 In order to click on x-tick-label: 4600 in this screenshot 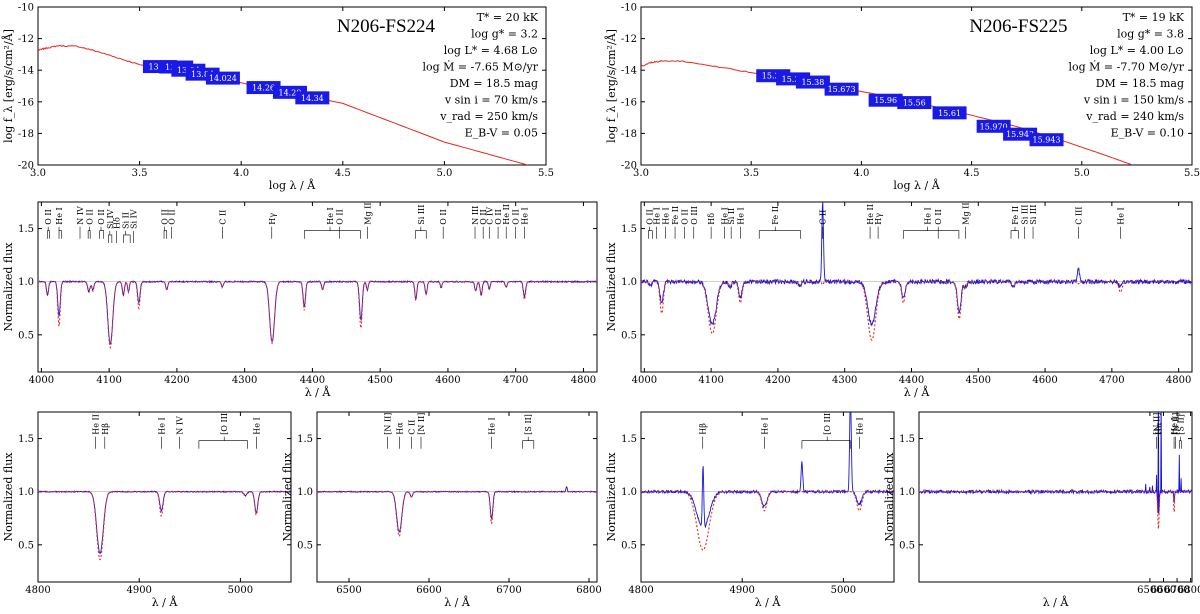, I will do `click(447, 380)`.